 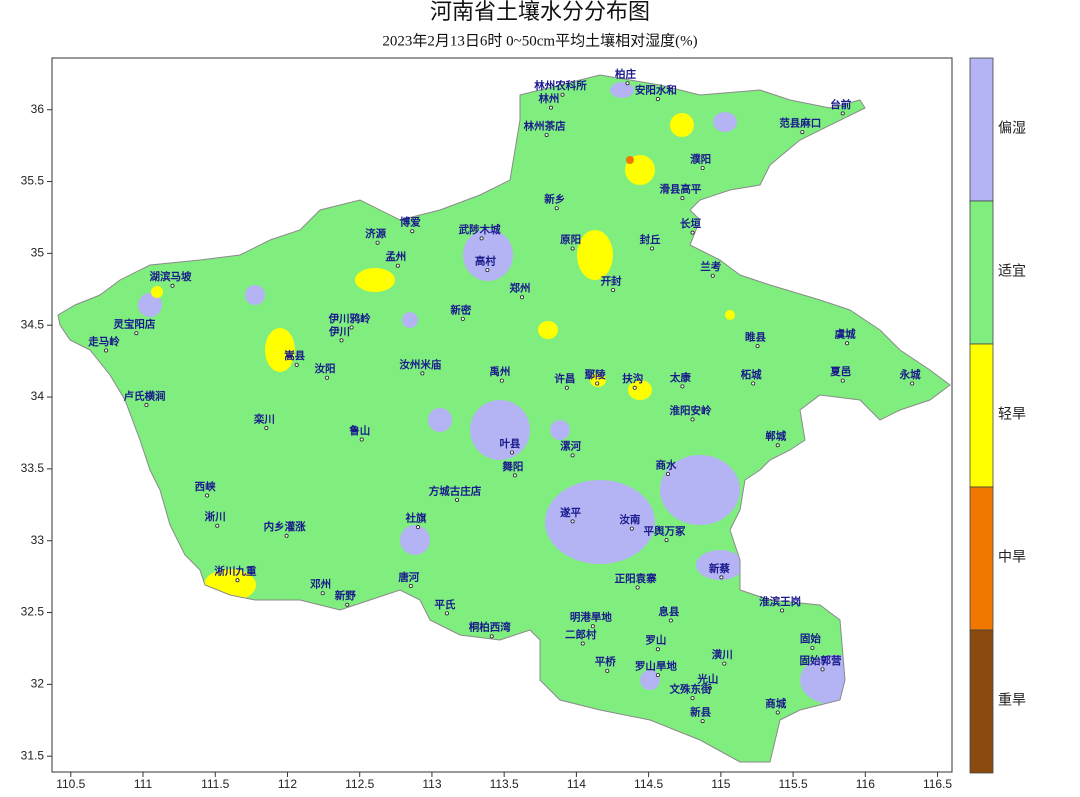 What do you see at coordinates (655, 640) in the screenshot?
I see `station-label: 罗山` at bounding box center [655, 640].